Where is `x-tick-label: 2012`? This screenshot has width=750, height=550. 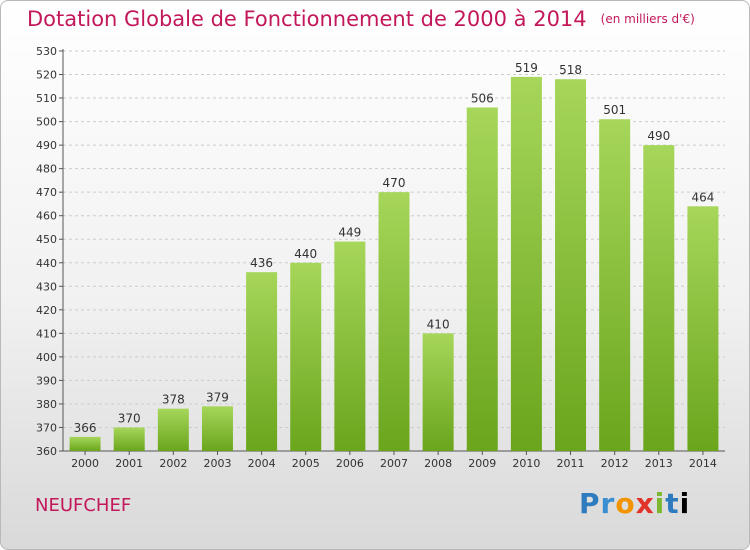
x-tick-label: 2012 is located at coordinates (615, 463).